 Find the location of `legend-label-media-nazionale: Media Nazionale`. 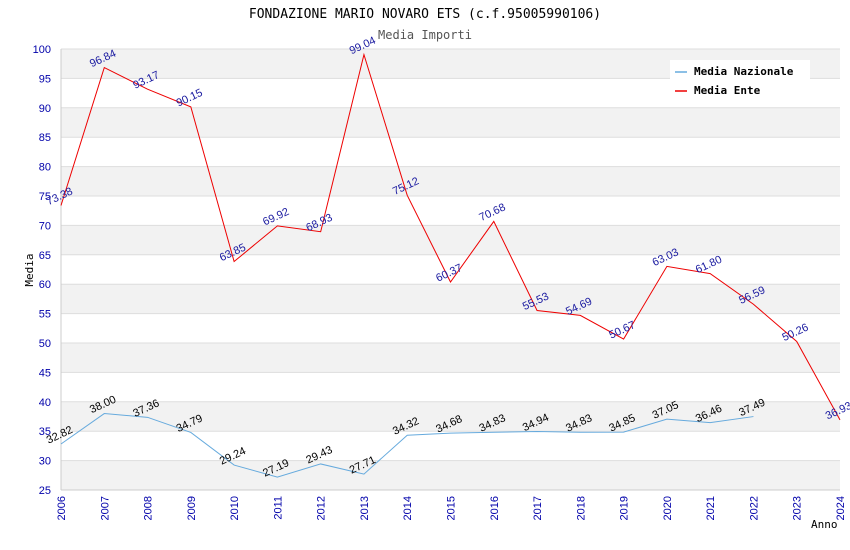

legend-label-media-nazionale: Media Nazionale is located at coordinates (744, 71).